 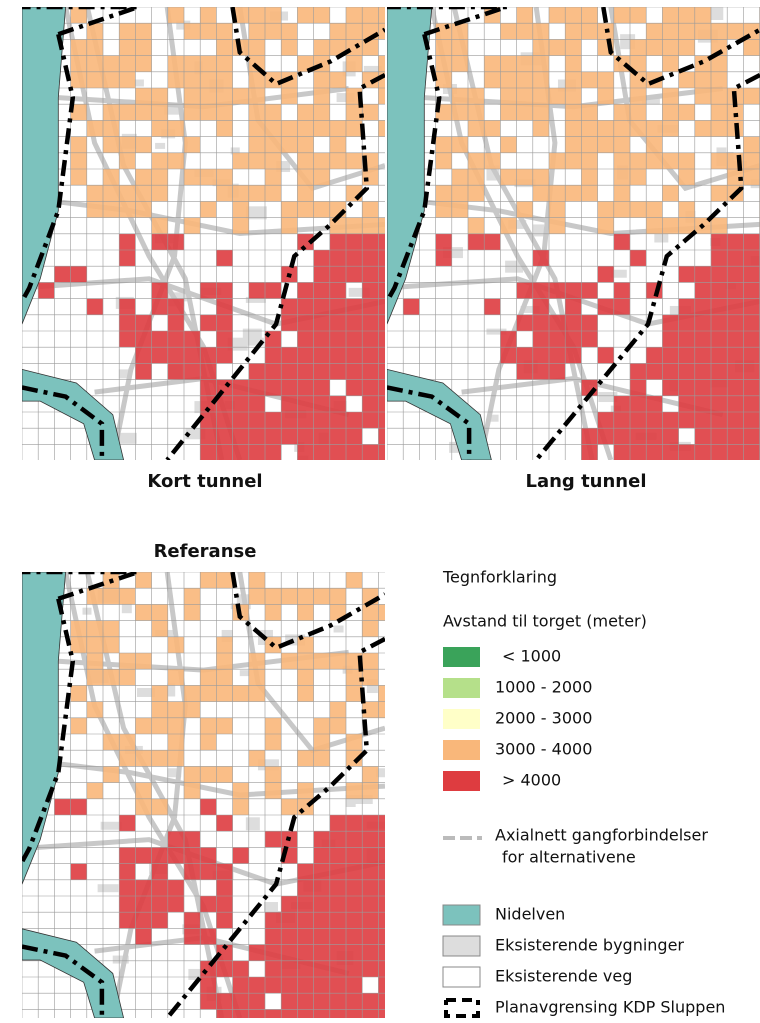 I want to click on road, so click(x=149, y=795).